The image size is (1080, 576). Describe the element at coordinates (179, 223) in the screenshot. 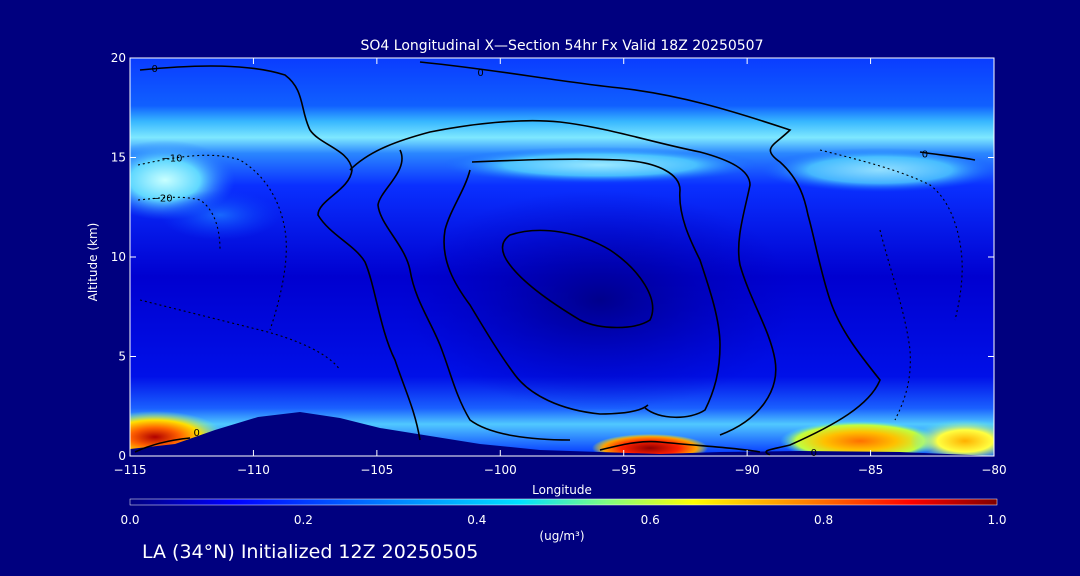

I see `dotted-minus20` at that location.